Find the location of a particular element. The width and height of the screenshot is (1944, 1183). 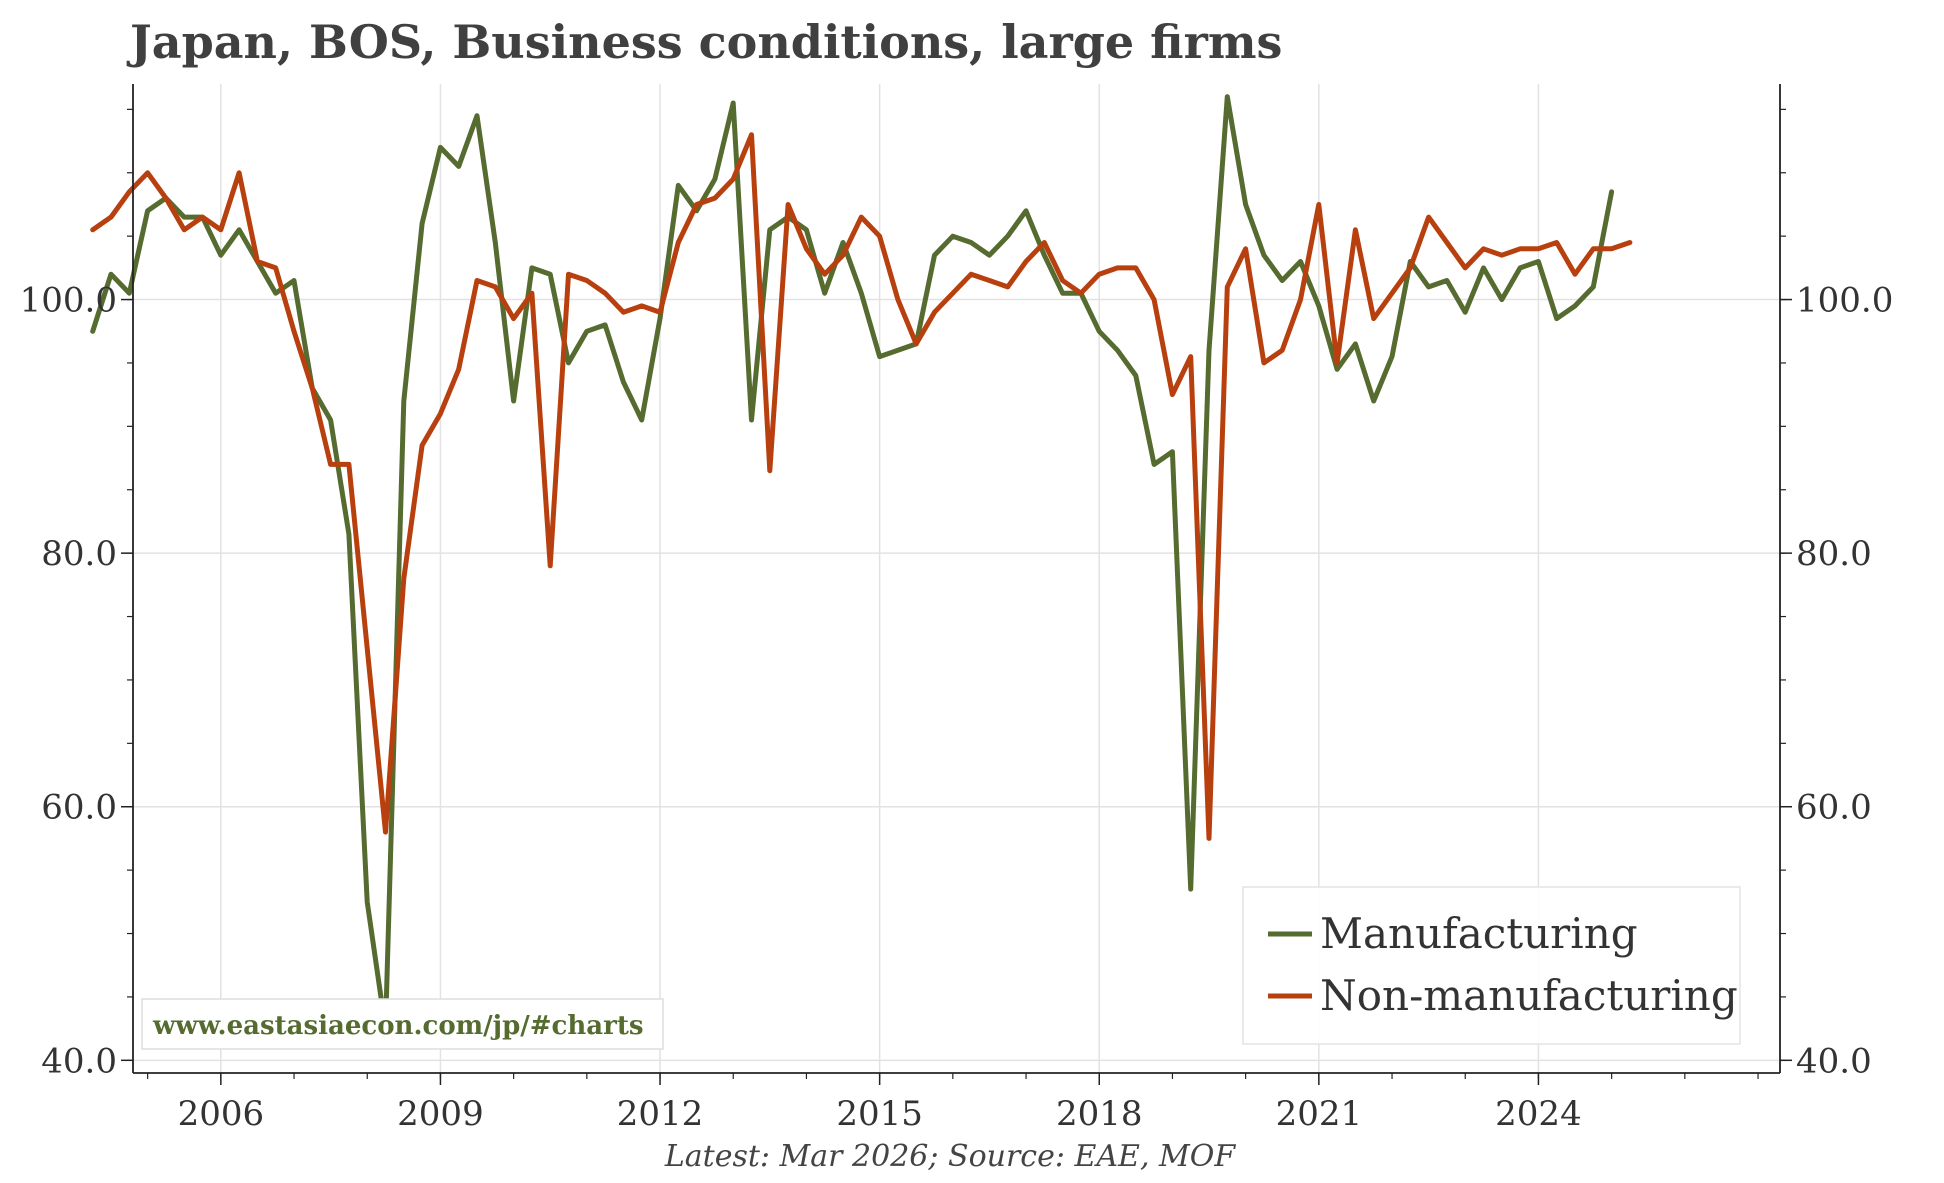

x-tick-label: 2018 is located at coordinates (1099, 1114).